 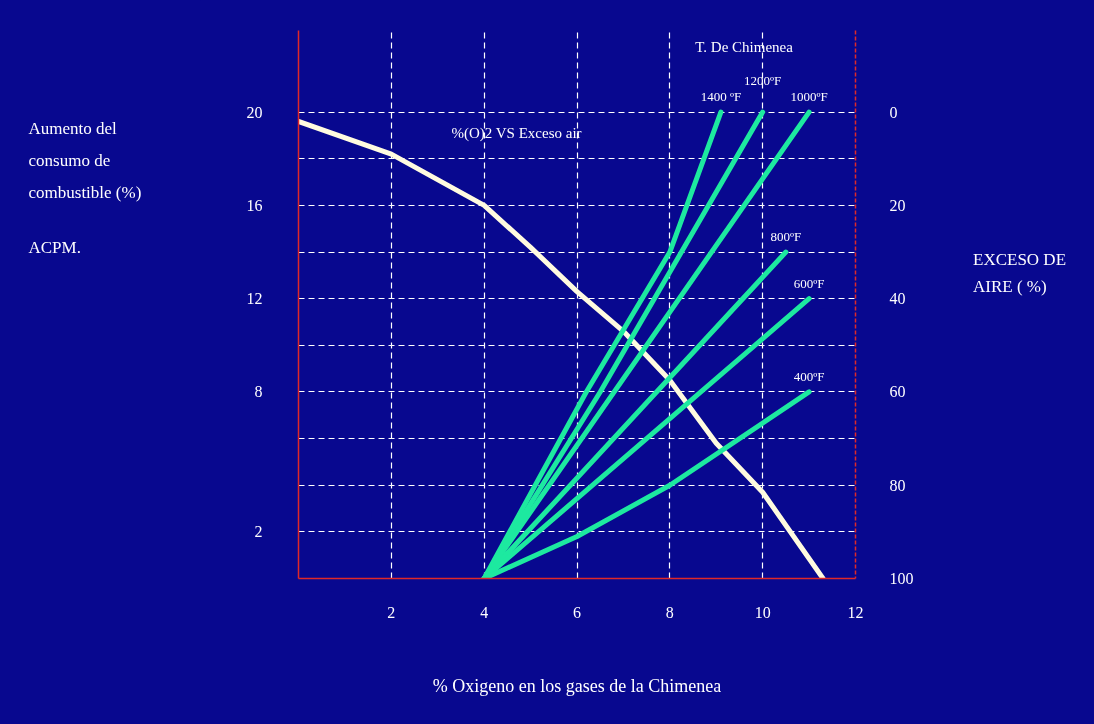 What do you see at coordinates (744, 46) in the screenshot?
I see `annotation: T. De Chimenea` at bounding box center [744, 46].